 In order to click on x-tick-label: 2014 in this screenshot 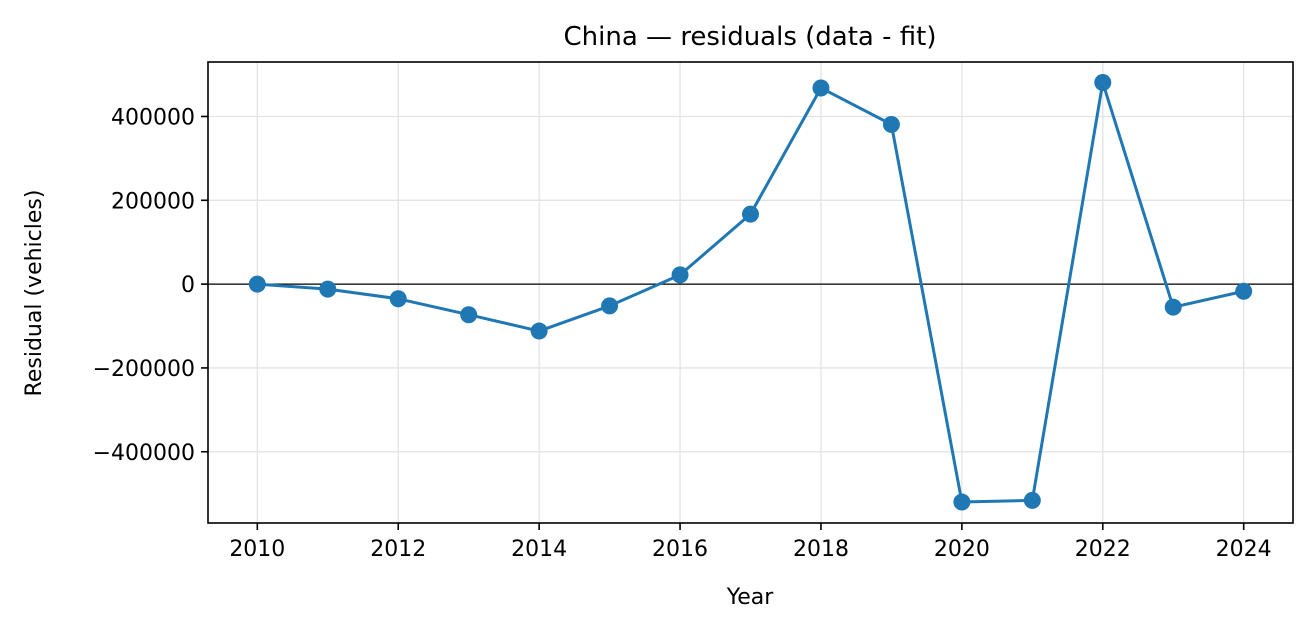, I will do `click(539, 549)`.